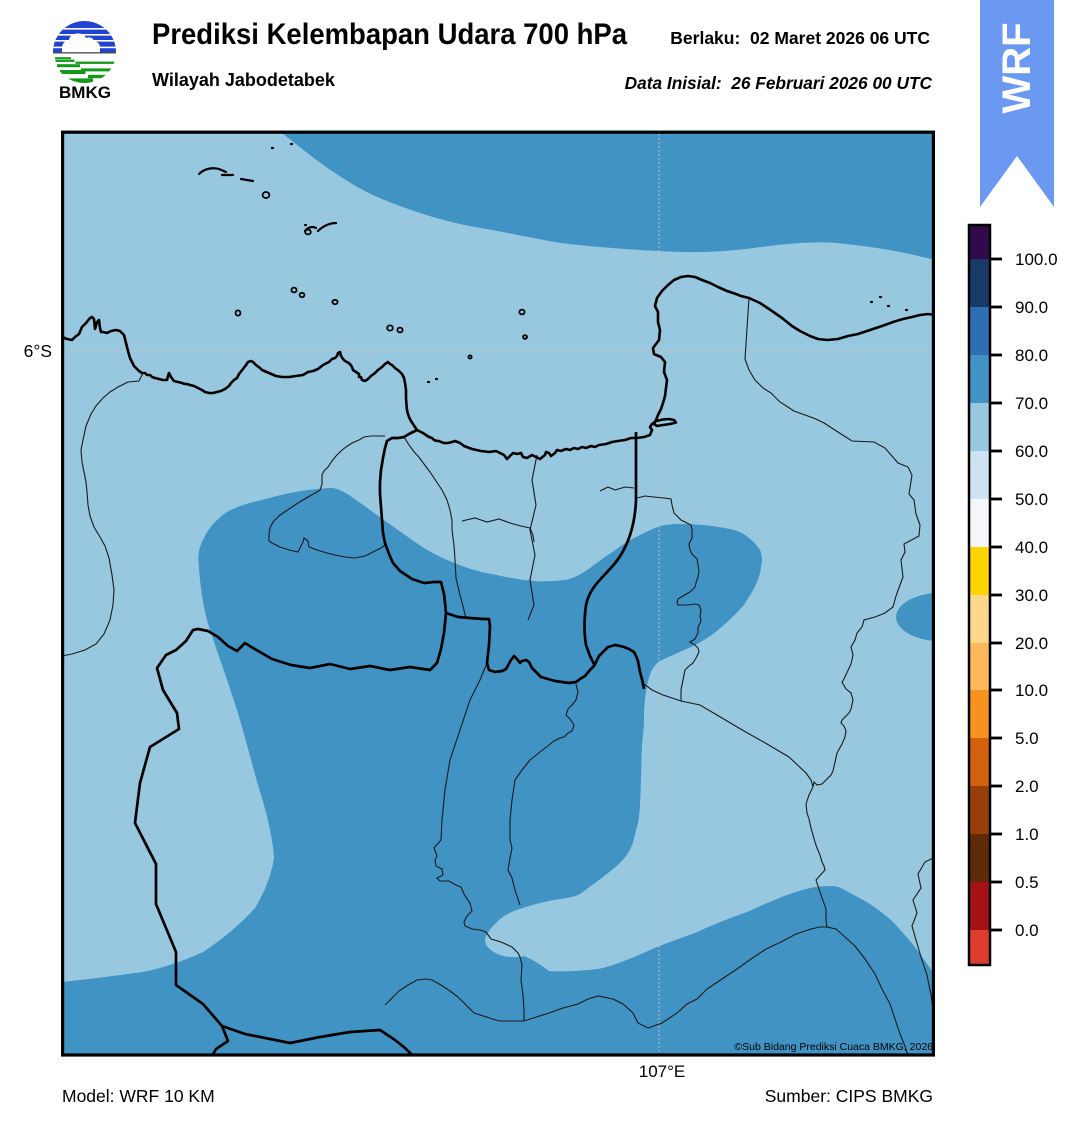 This screenshot has height=1128, width=1081. What do you see at coordinates (1031, 451) in the screenshot?
I see `svg-text: 60.0` at bounding box center [1031, 451].